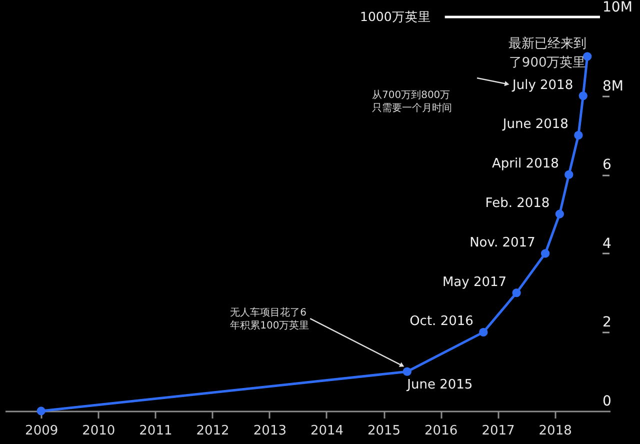 This screenshot has height=444, width=640. Describe the element at coordinates (607, 402) in the screenshot. I see `y-tick-label: 0` at that location.